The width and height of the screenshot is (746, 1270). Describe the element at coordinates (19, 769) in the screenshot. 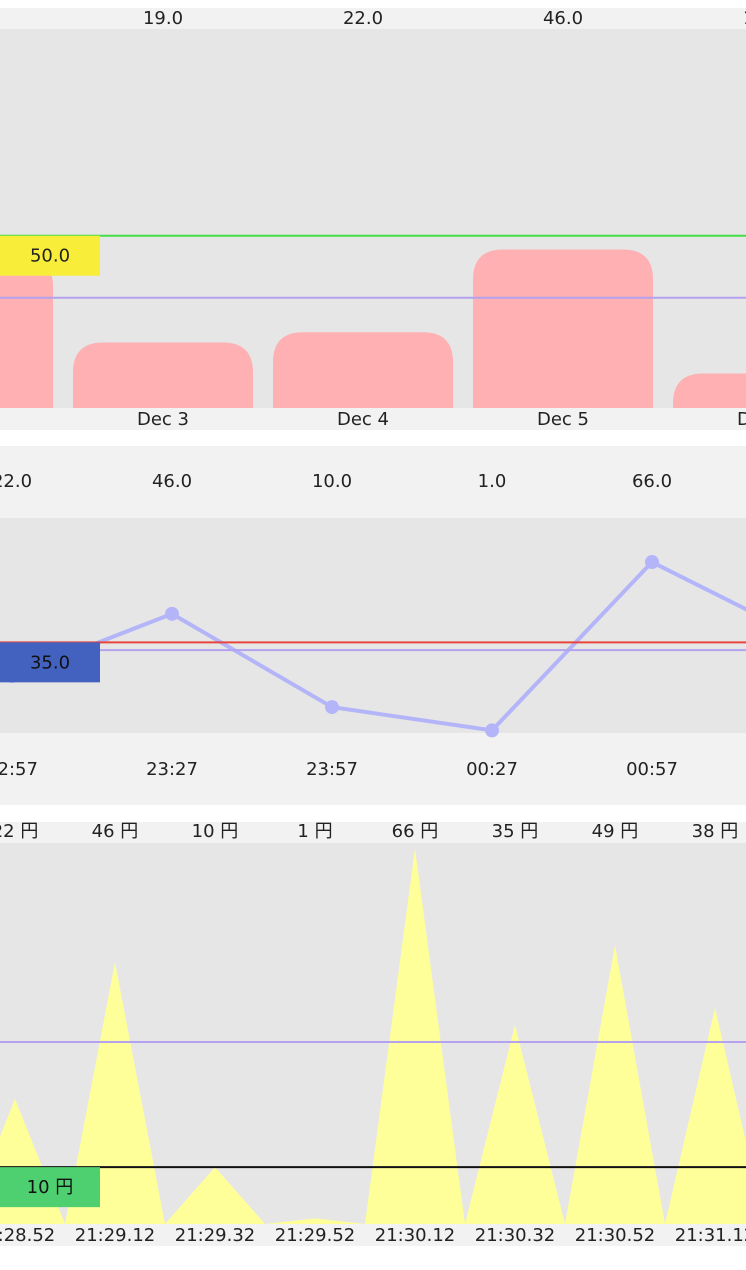

I see `x-tick-label: 22:57` at that location.